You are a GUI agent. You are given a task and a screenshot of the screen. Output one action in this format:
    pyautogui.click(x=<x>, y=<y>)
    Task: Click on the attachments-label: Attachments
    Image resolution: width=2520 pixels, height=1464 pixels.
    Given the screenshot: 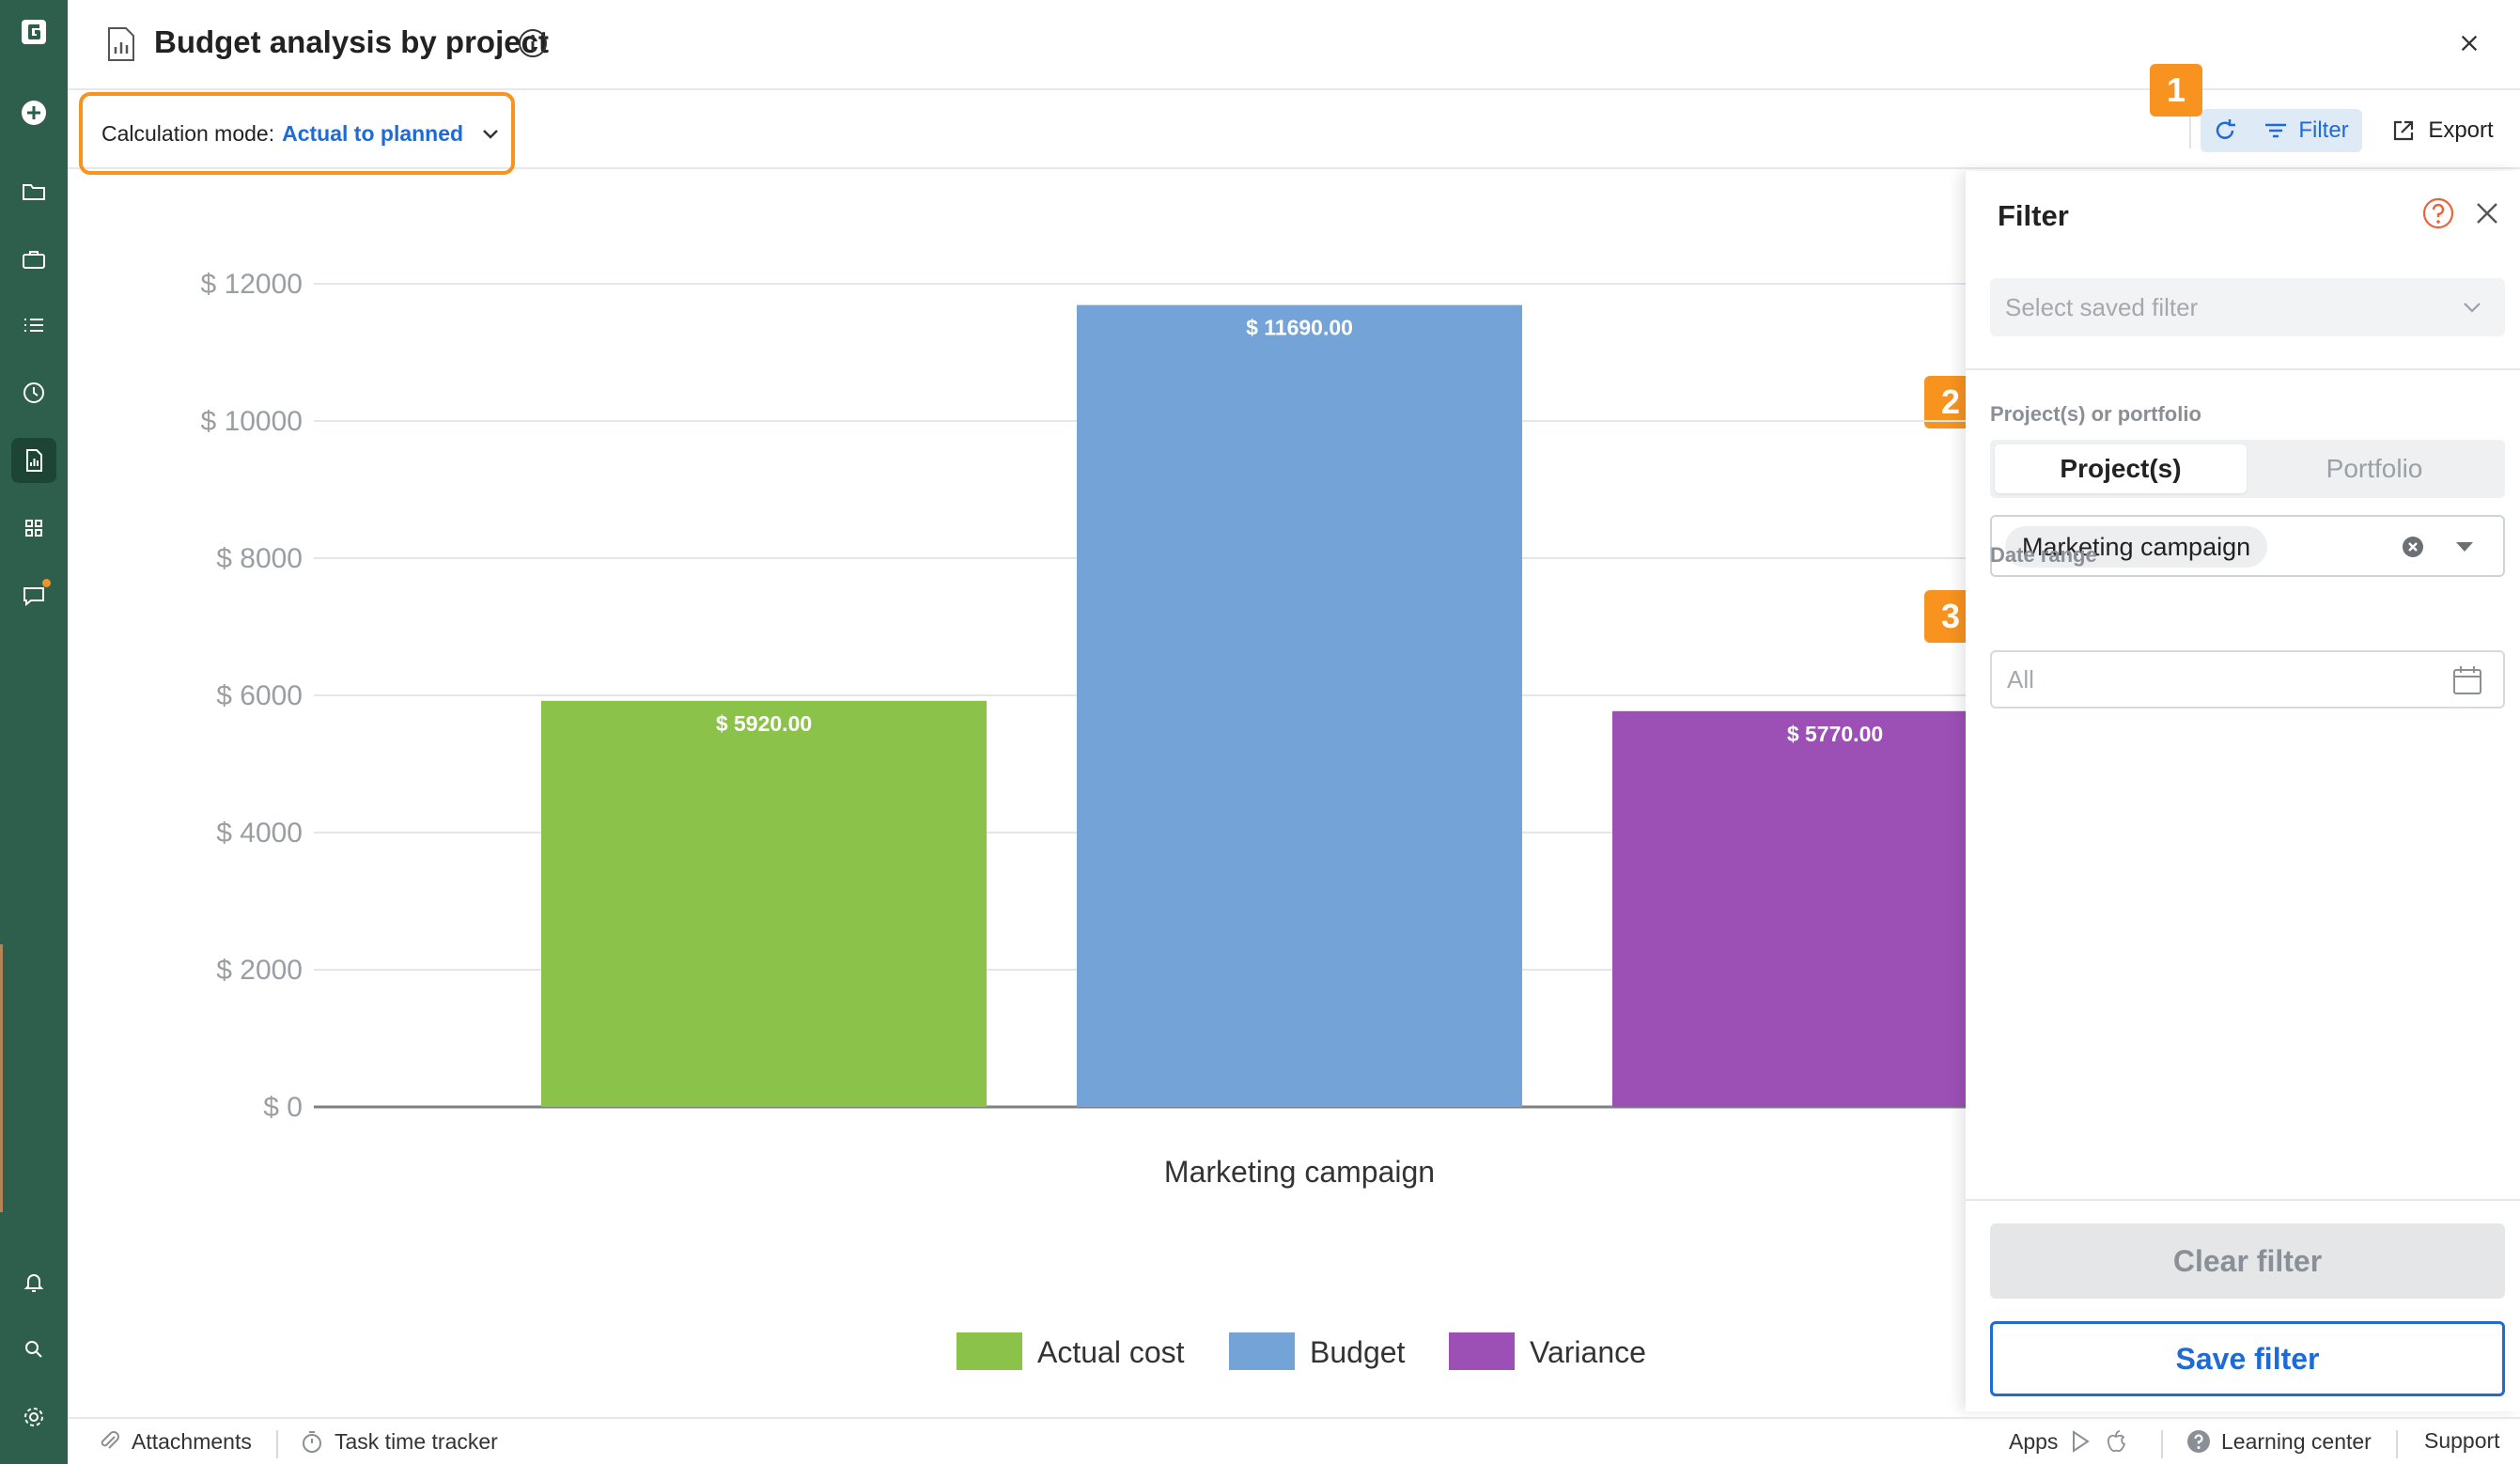 What is the action you would take?
    pyautogui.click(x=192, y=1441)
    